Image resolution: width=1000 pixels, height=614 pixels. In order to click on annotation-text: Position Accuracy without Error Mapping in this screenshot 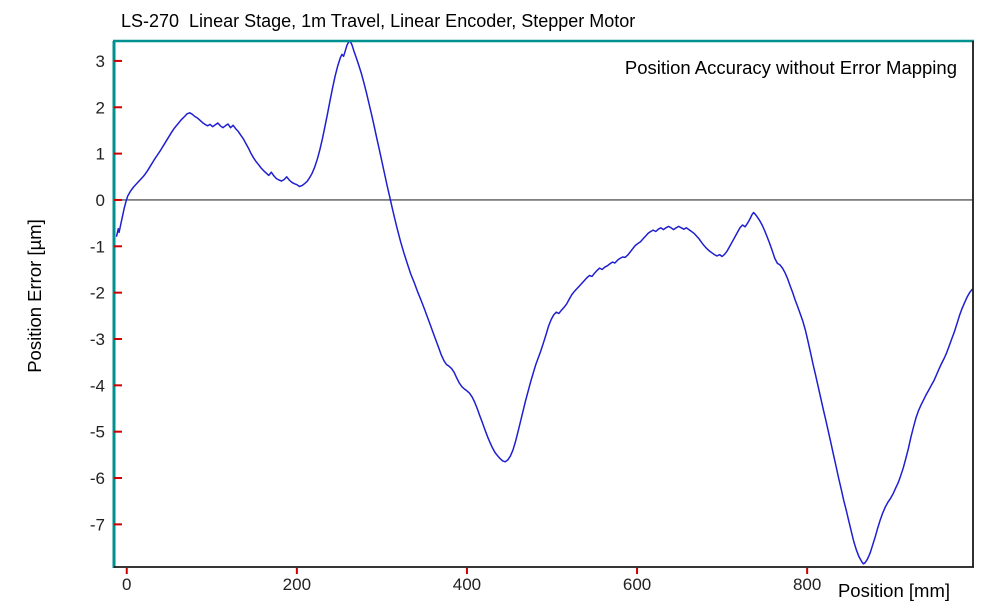, I will do `click(790, 67)`.